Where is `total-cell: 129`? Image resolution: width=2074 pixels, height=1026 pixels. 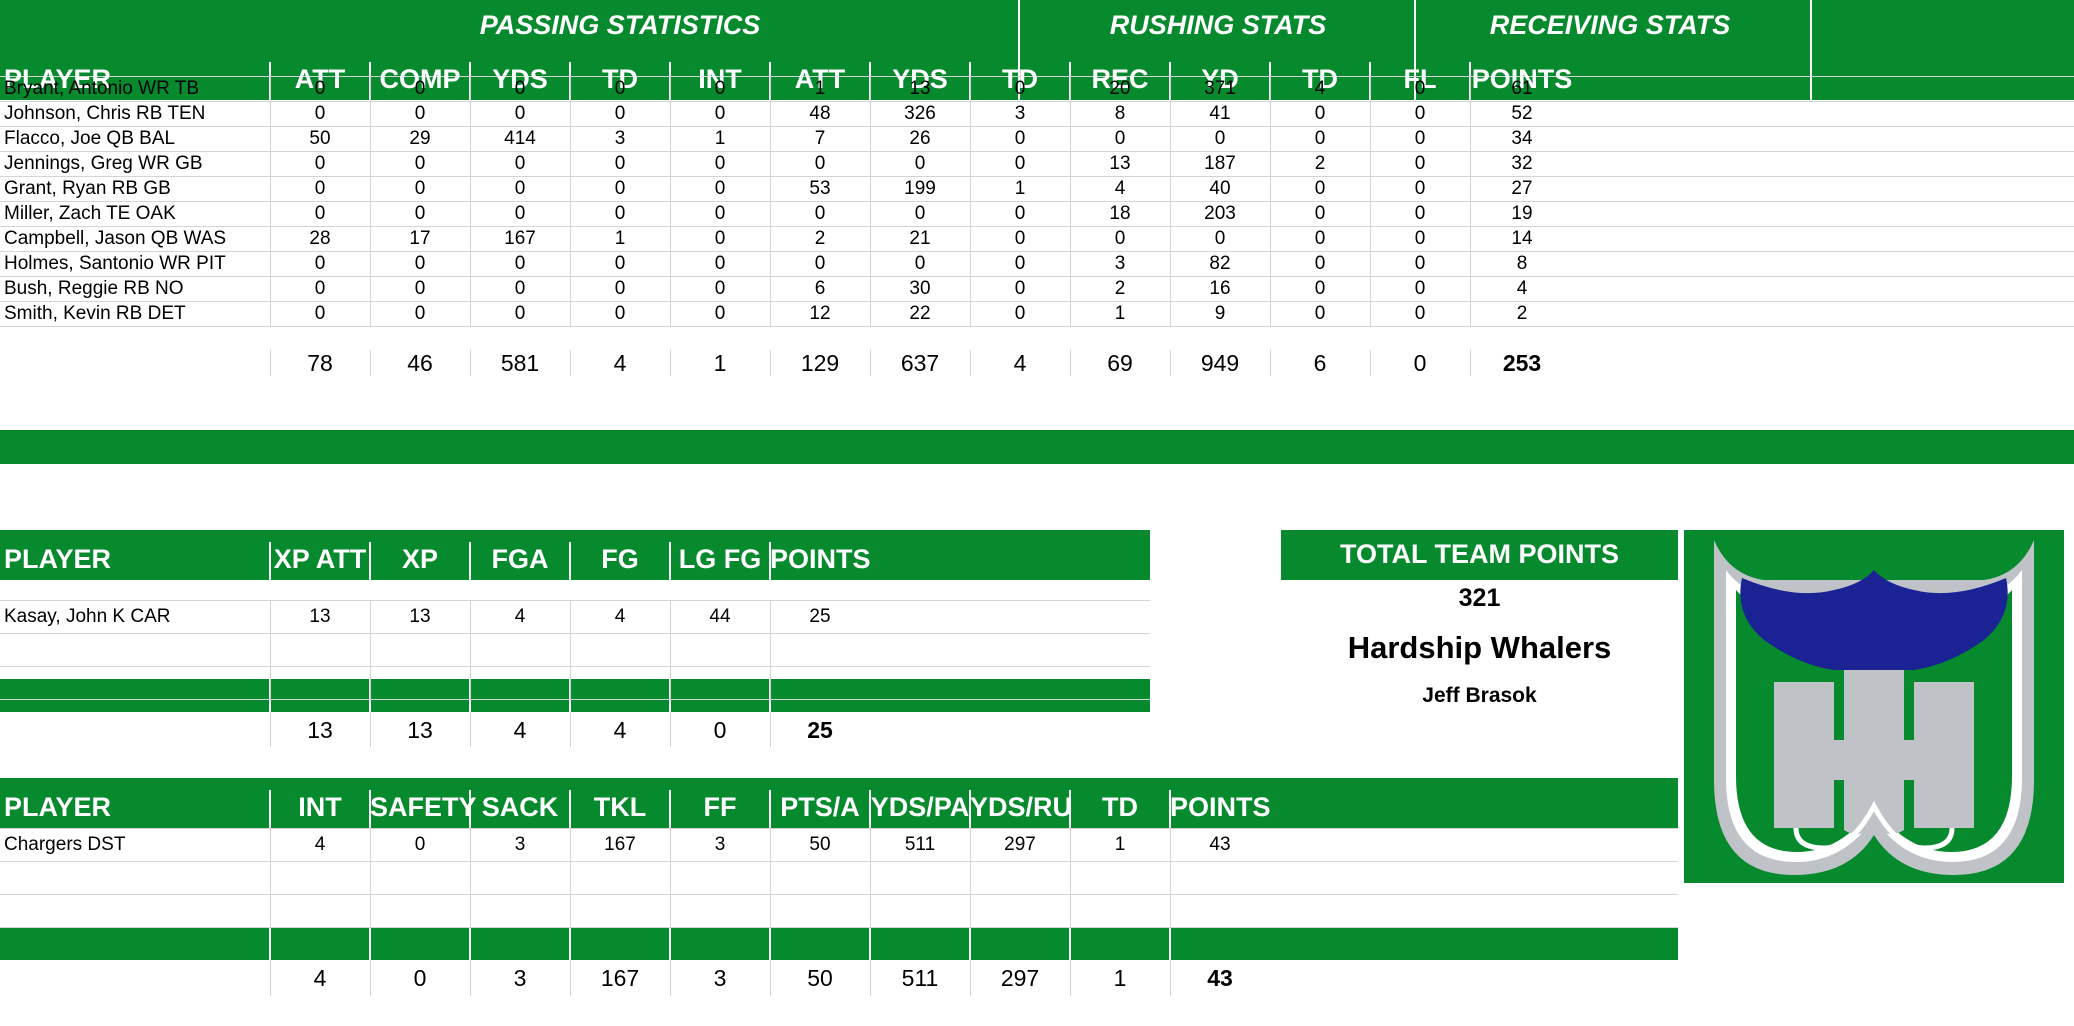
total-cell: 129 is located at coordinates (820, 363).